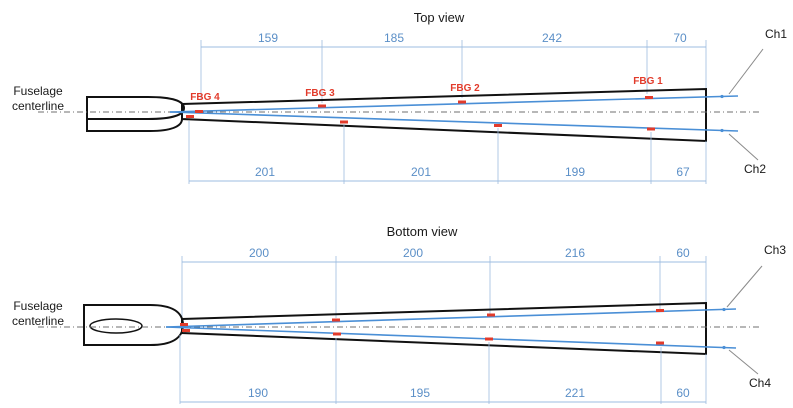 The width and height of the screenshot is (793, 408). What do you see at coordinates (648, 81) in the screenshot?
I see `fbg-label-1: FBG 1` at bounding box center [648, 81].